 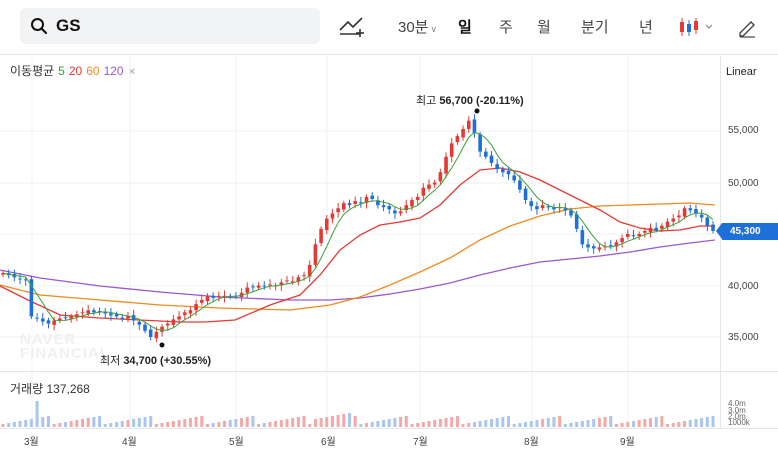 What do you see at coordinates (236, 442) in the screenshot?
I see `time-axis-label: 5월` at bounding box center [236, 442].